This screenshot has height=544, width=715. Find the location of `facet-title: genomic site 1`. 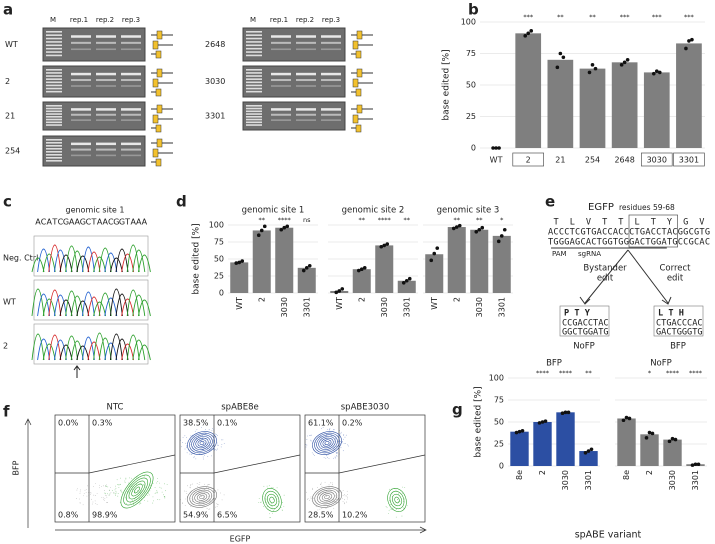

facet-title: genomic site 1 is located at coordinates (273, 211).